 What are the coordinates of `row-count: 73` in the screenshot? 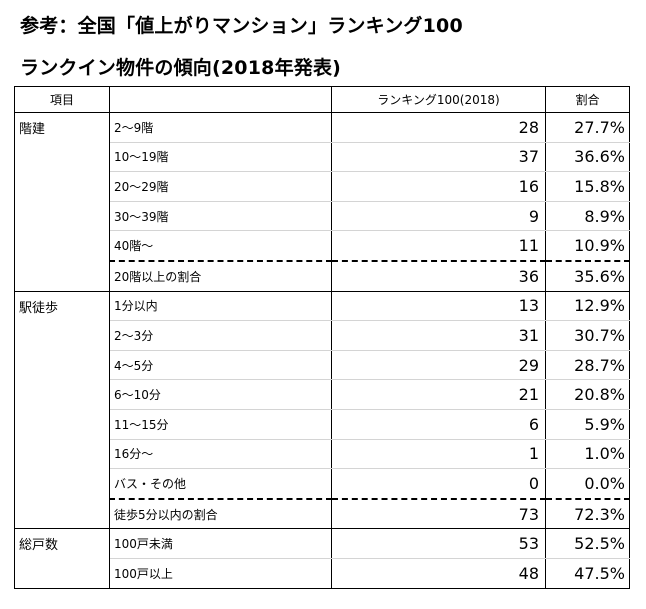 It's located at (438, 514).